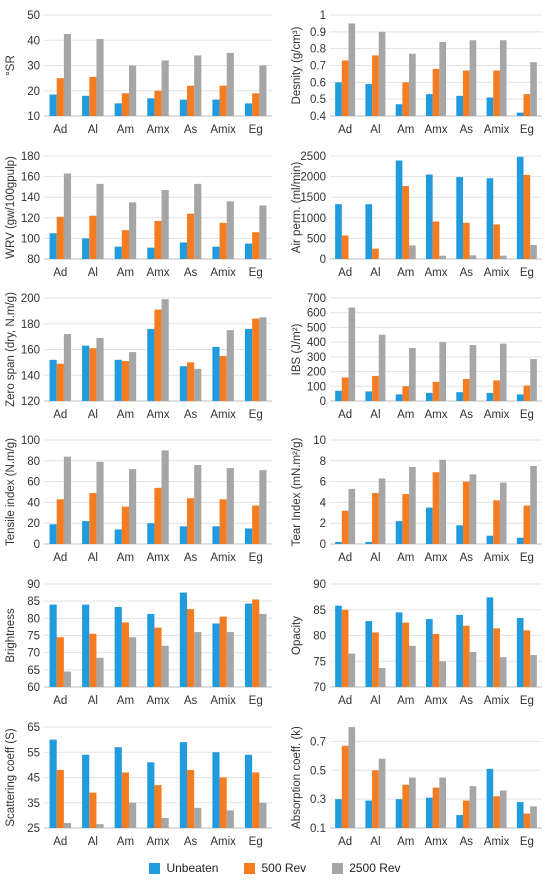 The image size is (550, 885). What do you see at coordinates (190, 798) in the screenshot?
I see `bar-500-rev-as` at bounding box center [190, 798].